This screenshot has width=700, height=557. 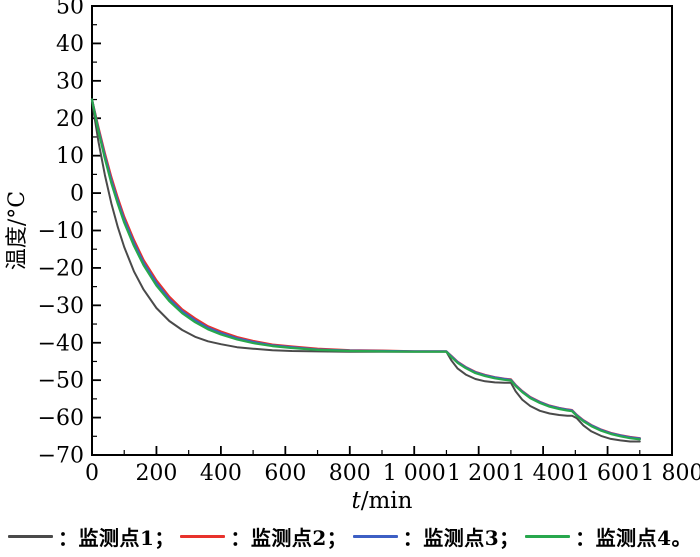 I want to click on legend-line-swatch-point2, so click(x=203, y=536).